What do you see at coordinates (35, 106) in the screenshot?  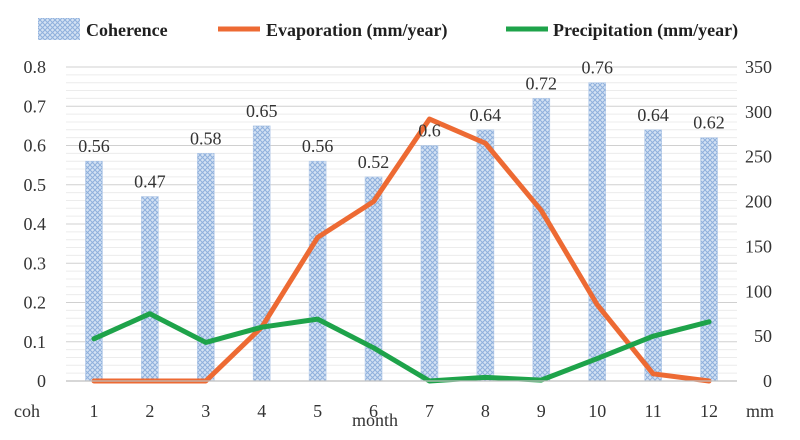 I see `left-tick-label: 0.7` at bounding box center [35, 106].